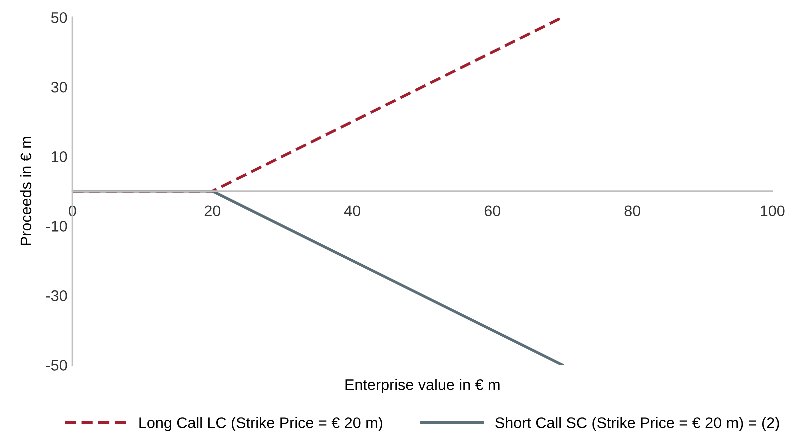 This screenshot has height=440, width=790. Describe the element at coordinates (773, 211) in the screenshot. I see `x-tick-label: 100` at that location.